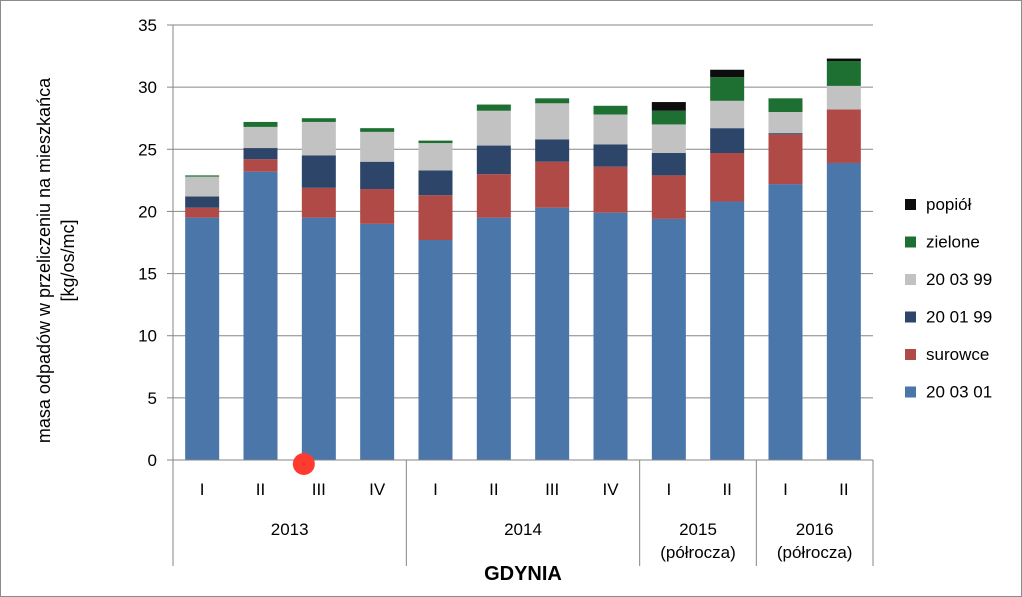 This screenshot has width=1022, height=597. What do you see at coordinates (959, 279) in the screenshot?
I see `legend-label: 20 03 99` at bounding box center [959, 279].